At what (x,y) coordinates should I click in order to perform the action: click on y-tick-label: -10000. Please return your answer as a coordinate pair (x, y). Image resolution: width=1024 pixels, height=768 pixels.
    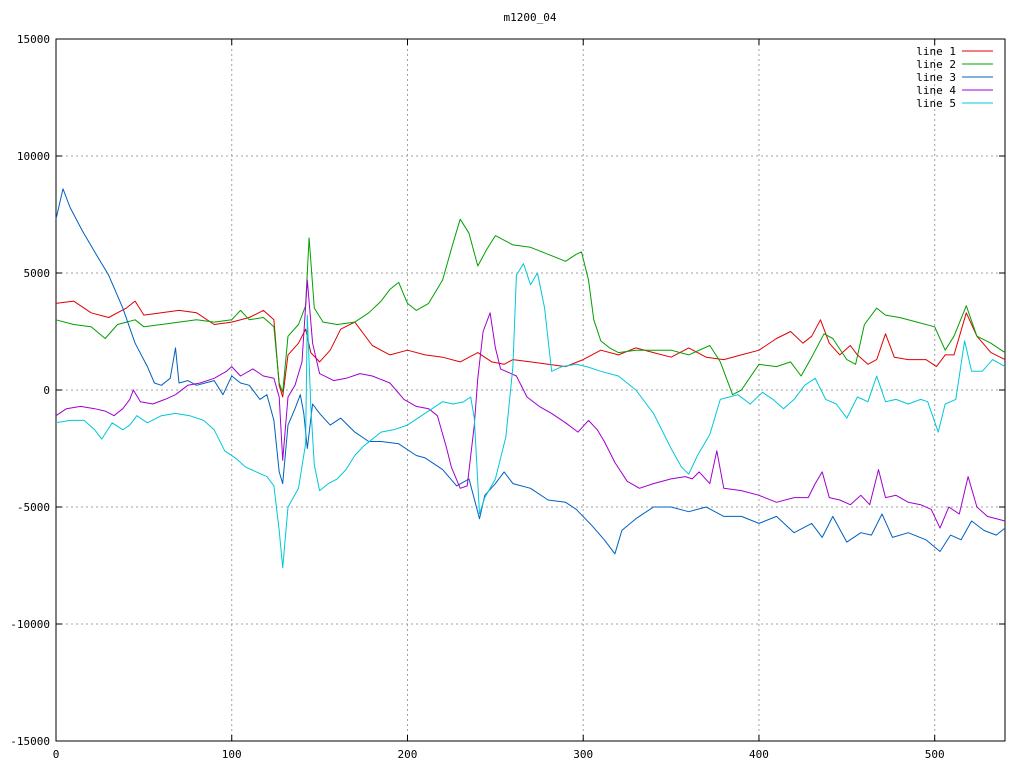
    Looking at the image, I should click on (30, 624).